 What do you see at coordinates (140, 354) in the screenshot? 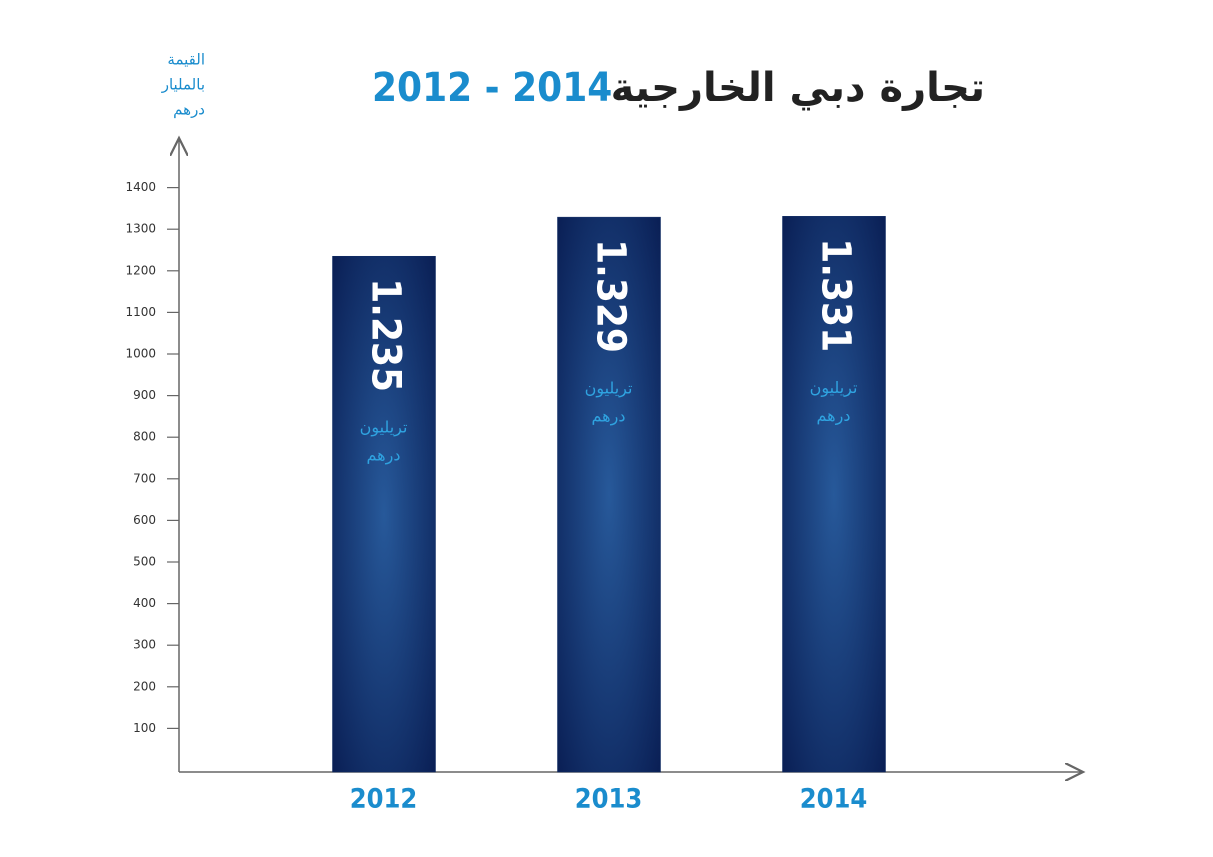
I see `y-tick-label: 1000` at bounding box center [140, 354].